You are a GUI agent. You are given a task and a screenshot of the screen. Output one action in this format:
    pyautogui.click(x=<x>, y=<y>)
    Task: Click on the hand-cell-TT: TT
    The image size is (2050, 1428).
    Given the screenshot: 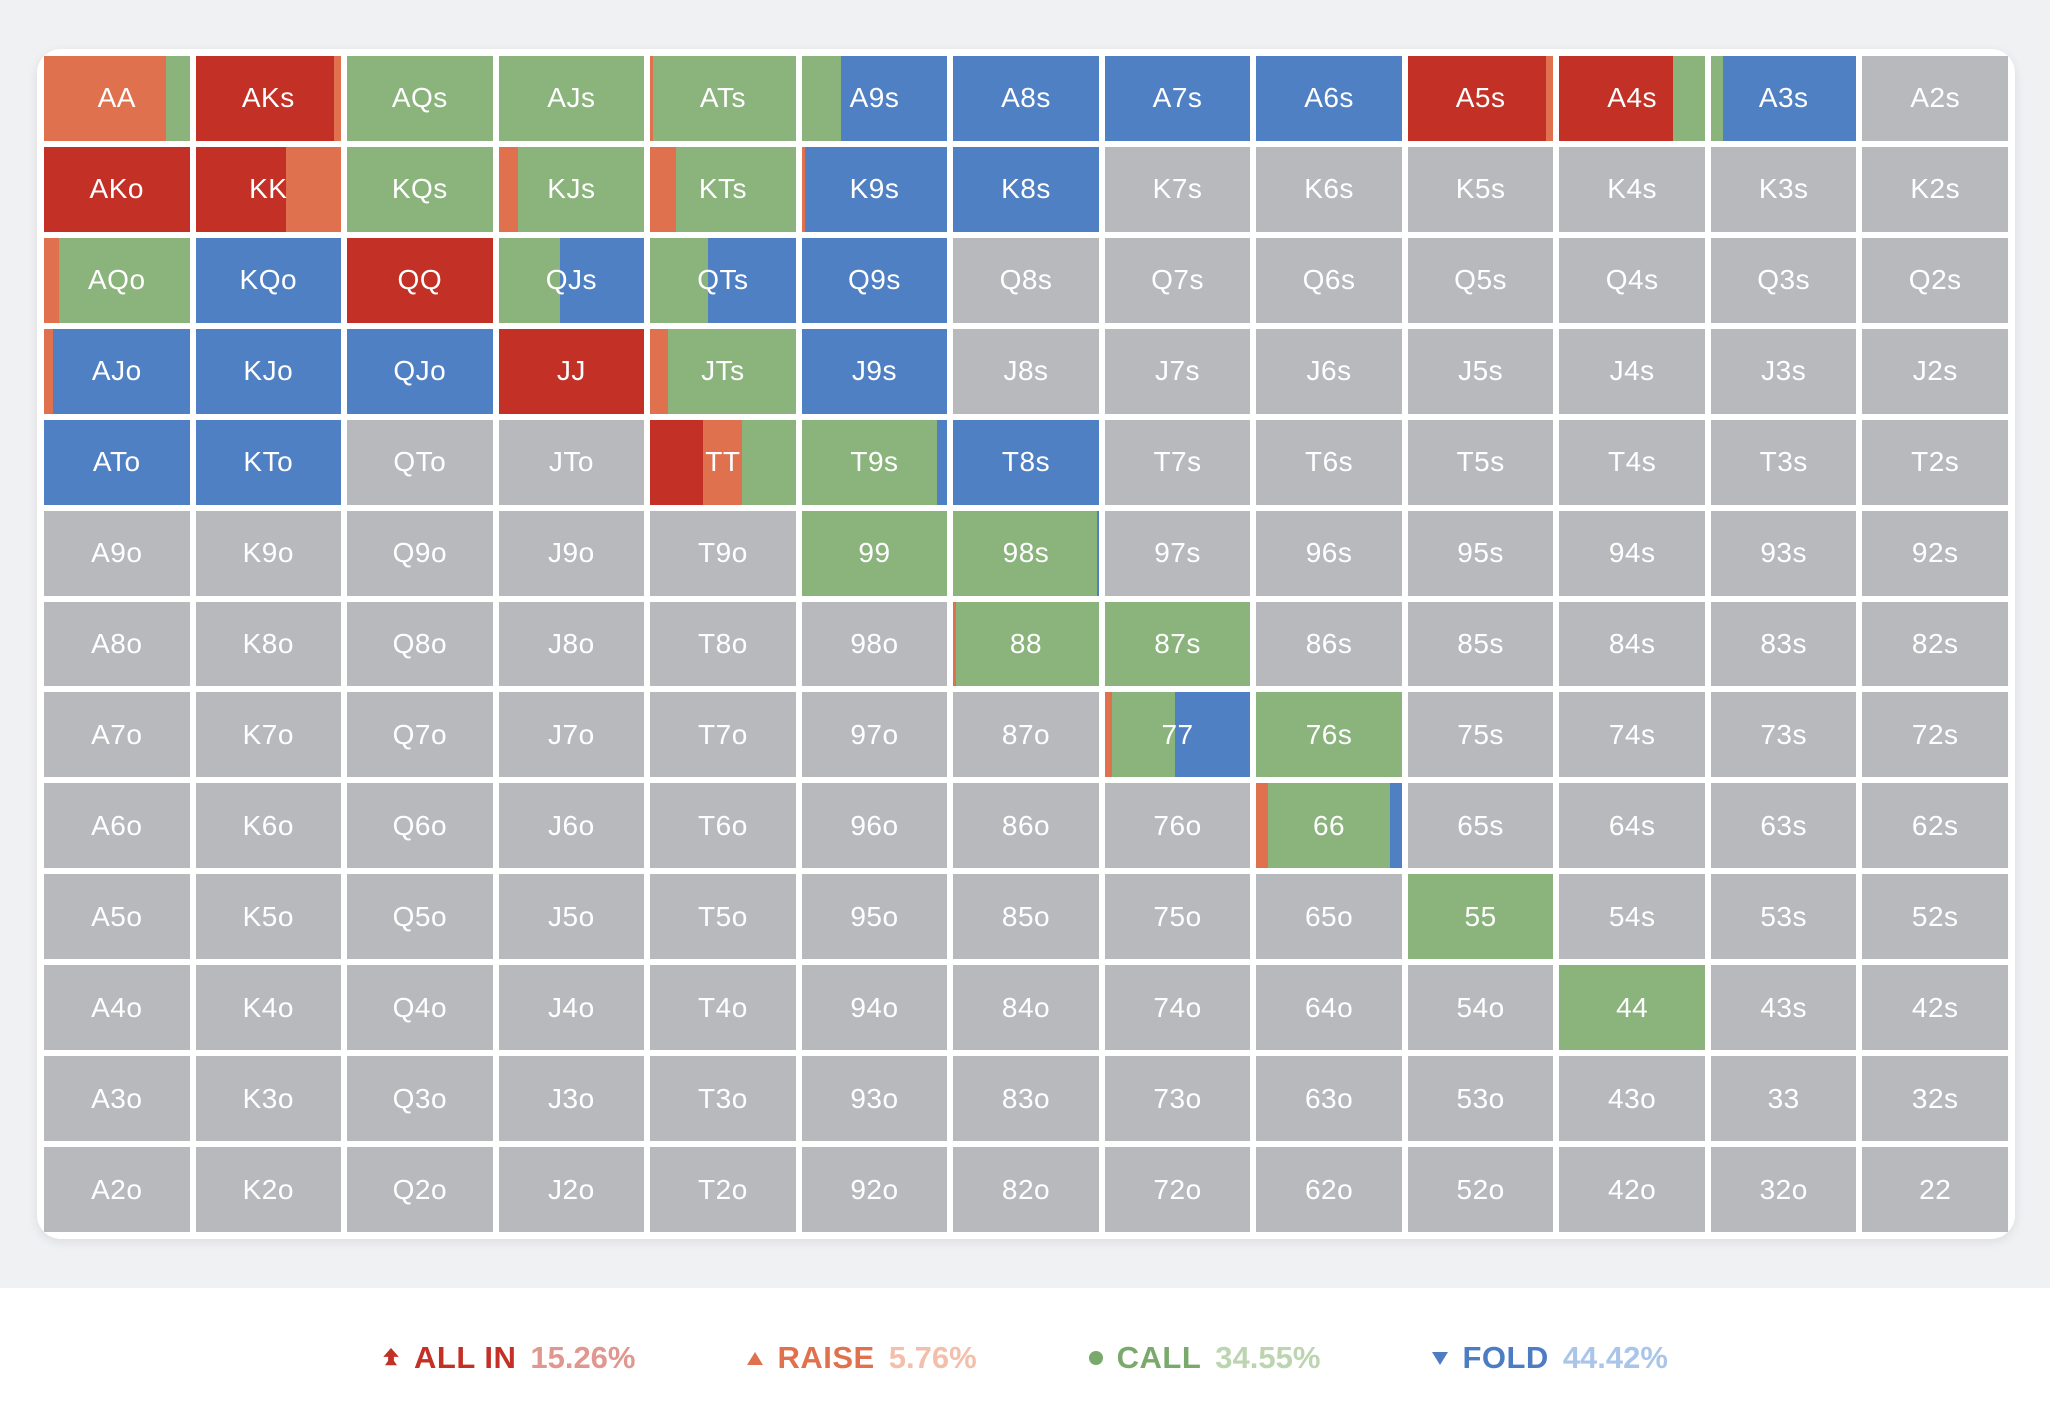 What is the action you would take?
    pyautogui.click(x=723, y=462)
    